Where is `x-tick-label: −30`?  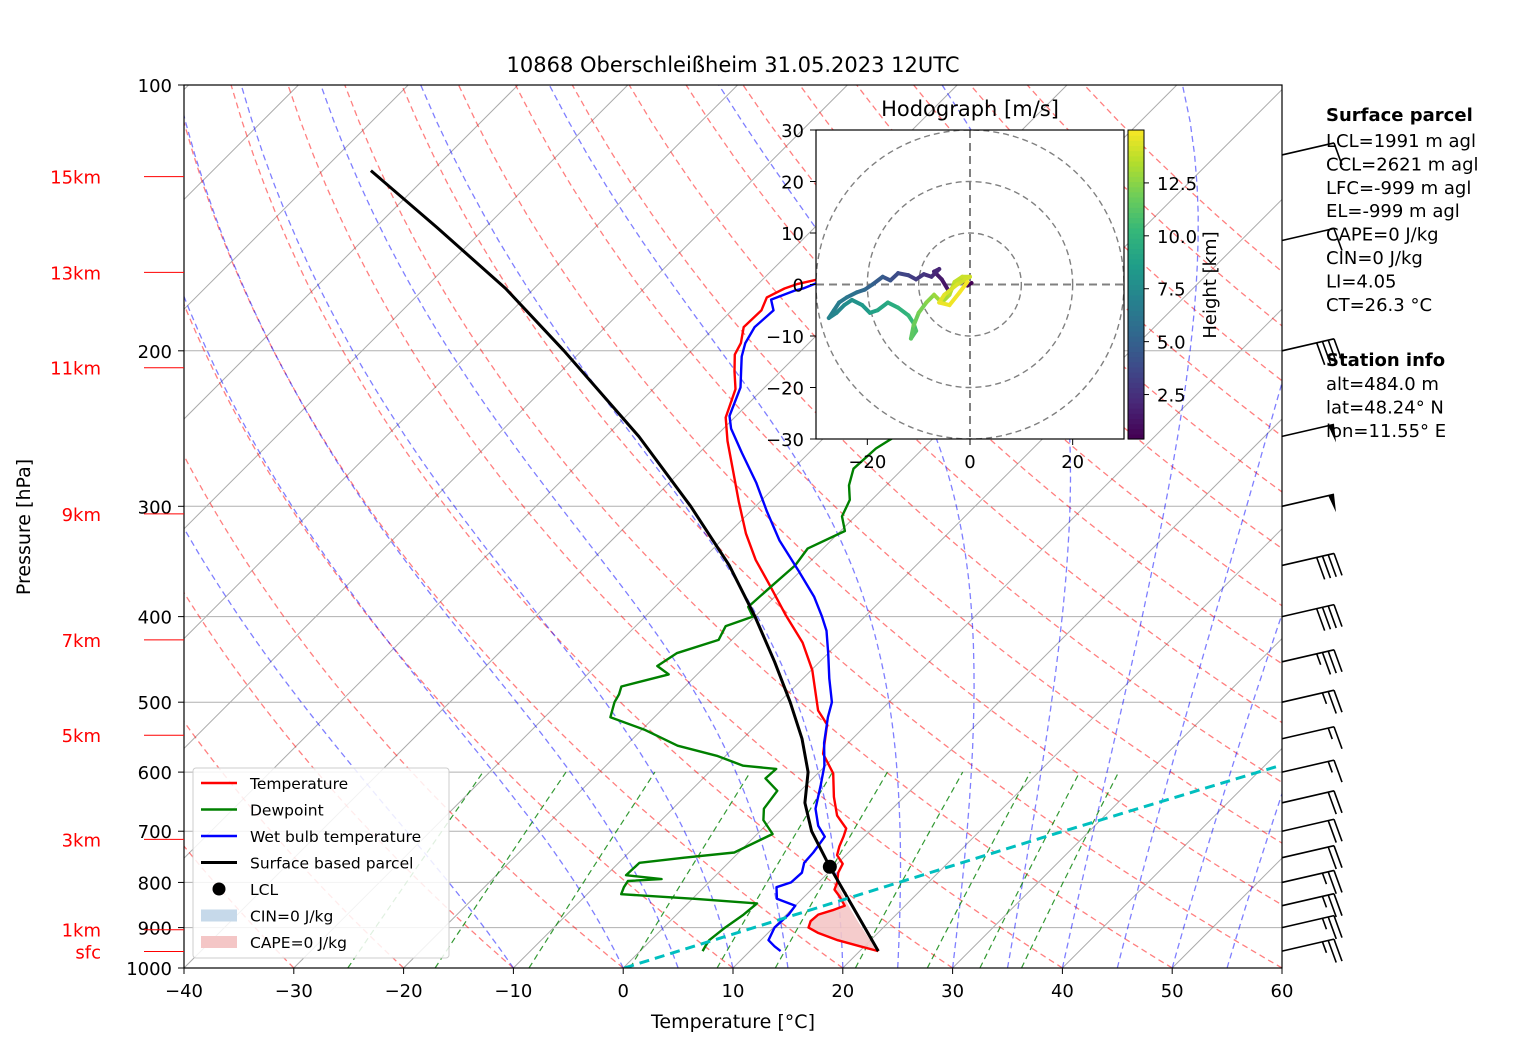 x-tick-label: −30 is located at coordinates (294, 991).